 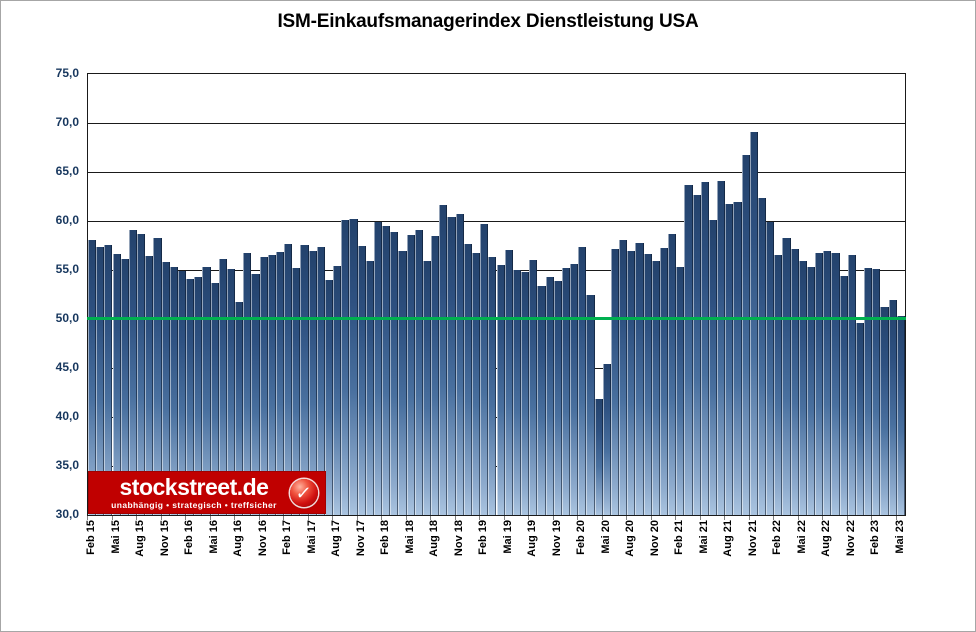 I want to click on x-axis-label: Nov 20, so click(x=654, y=538).